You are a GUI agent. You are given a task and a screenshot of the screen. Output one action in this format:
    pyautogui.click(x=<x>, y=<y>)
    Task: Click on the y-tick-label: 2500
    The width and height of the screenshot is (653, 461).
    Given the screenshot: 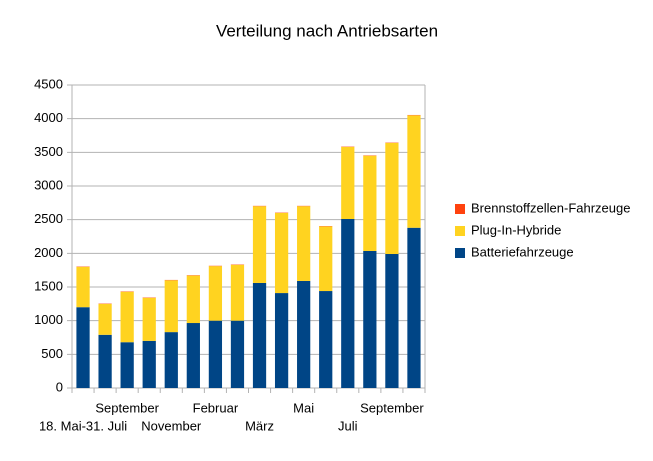 What is the action you would take?
    pyautogui.click(x=48, y=218)
    